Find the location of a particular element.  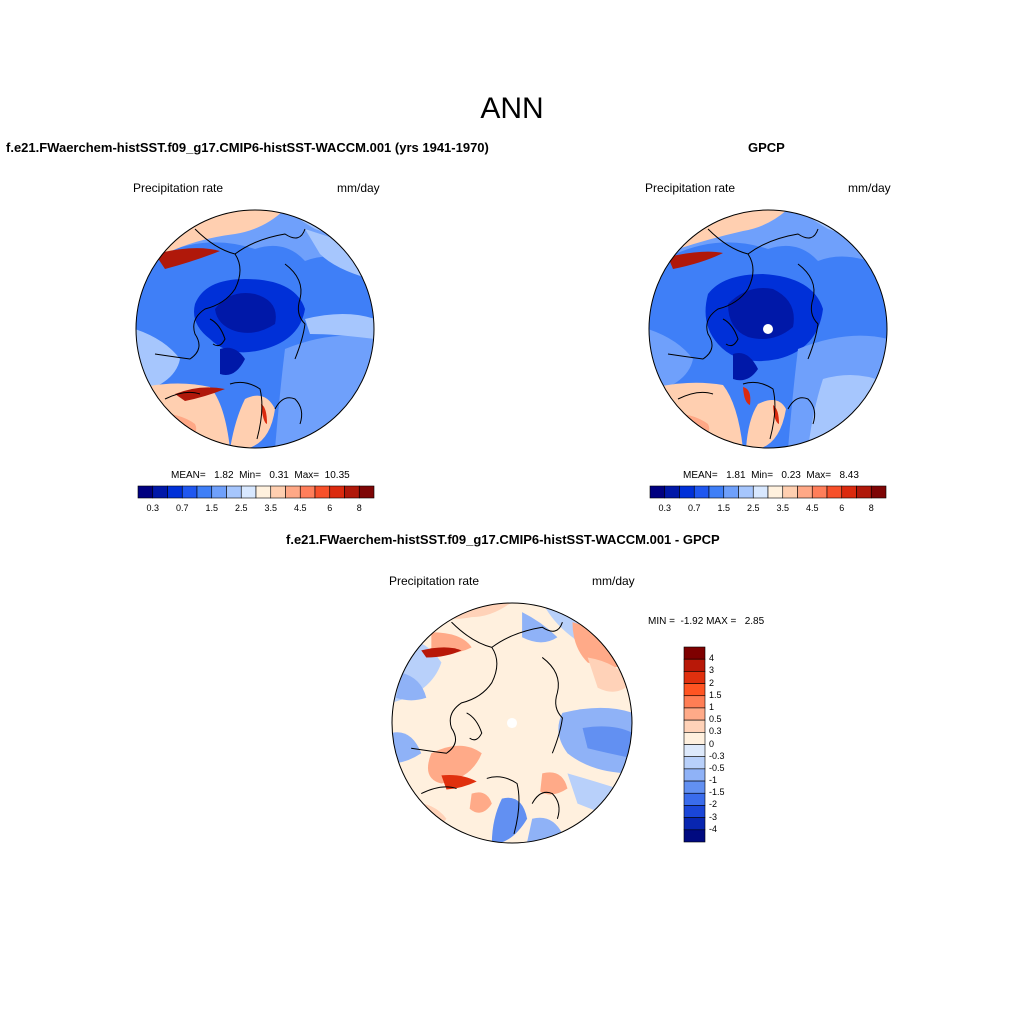

panel-diff-colorbar-ticks: 4 3 2 1.5 1 0.5 0.3 0 -0.3 -0.5 -1 -1.5 -2 -3 -4 is located at coordinates (729, 744).